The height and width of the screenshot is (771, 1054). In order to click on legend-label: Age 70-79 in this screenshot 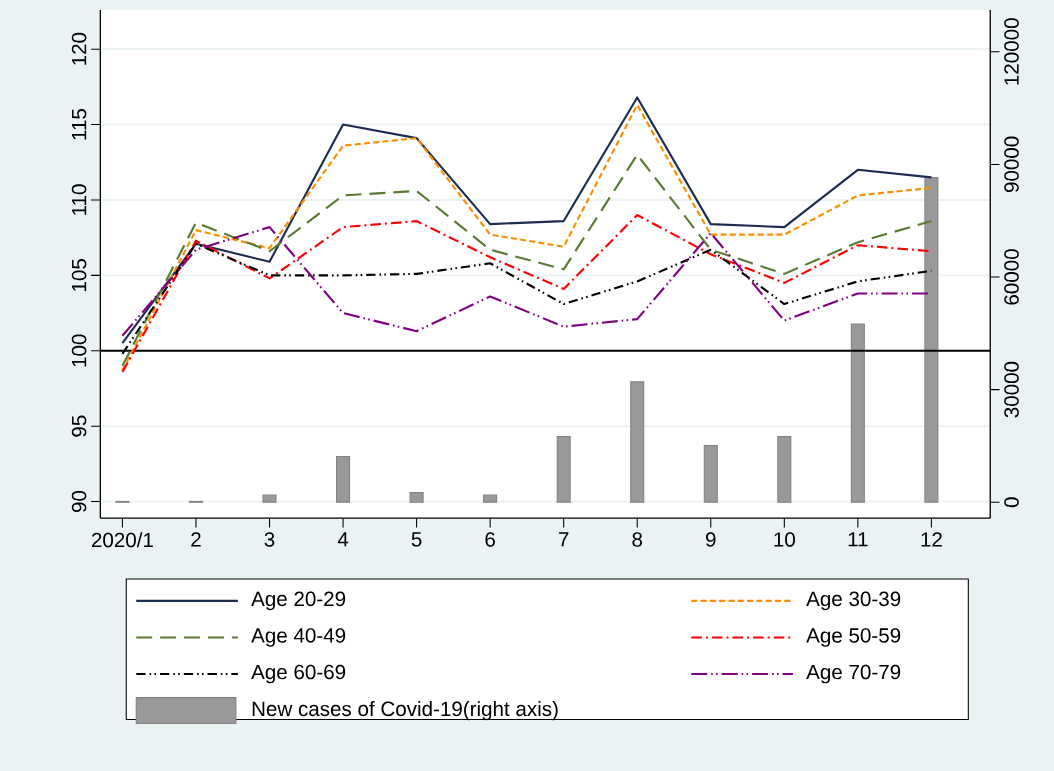, I will do `click(853, 674)`.